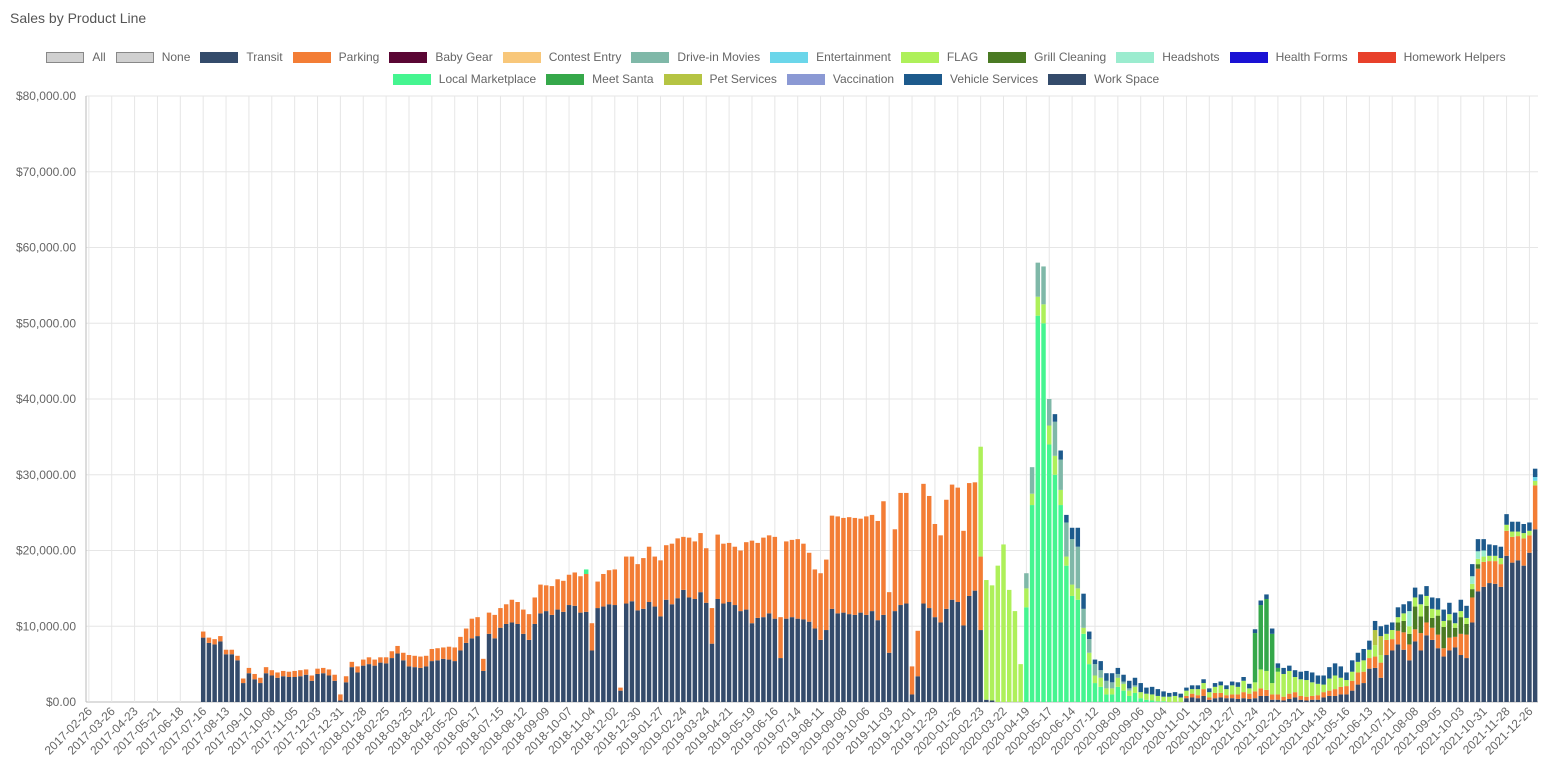  What do you see at coordinates (152, 57) in the screenshot?
I see `legend-item-none: None` at bounding box center [152, 57].